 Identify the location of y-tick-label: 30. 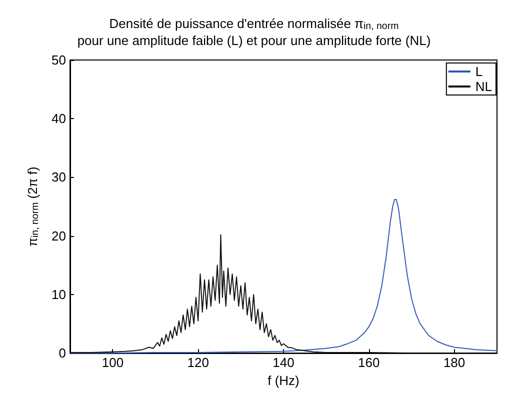
(59, 177).